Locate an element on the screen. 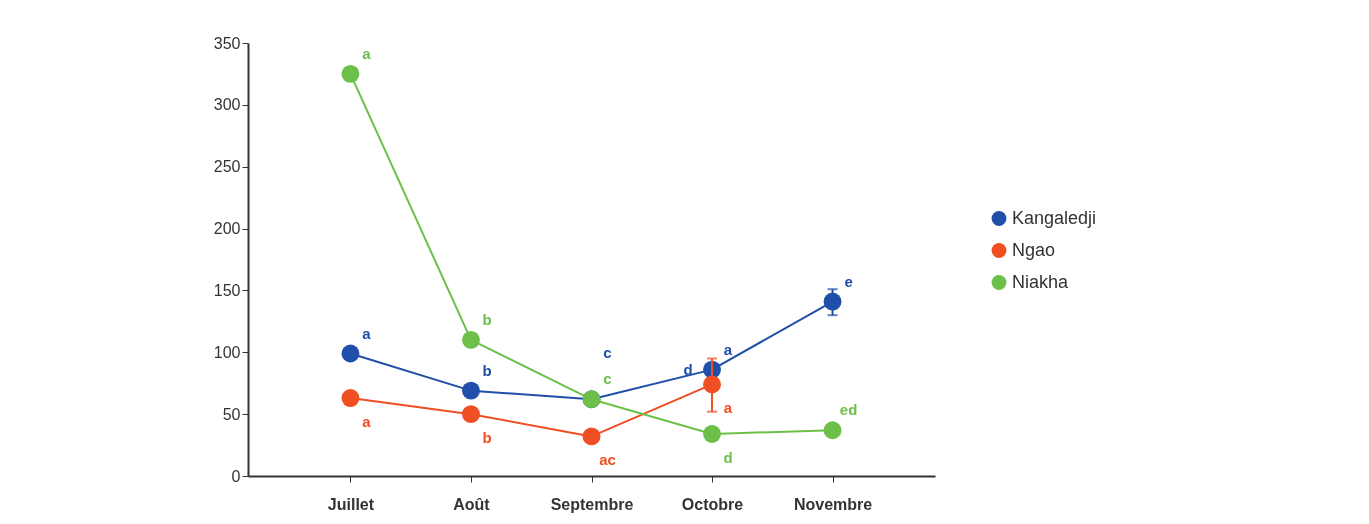  y-tick-label: 250 is located at coordinates (227, 167).